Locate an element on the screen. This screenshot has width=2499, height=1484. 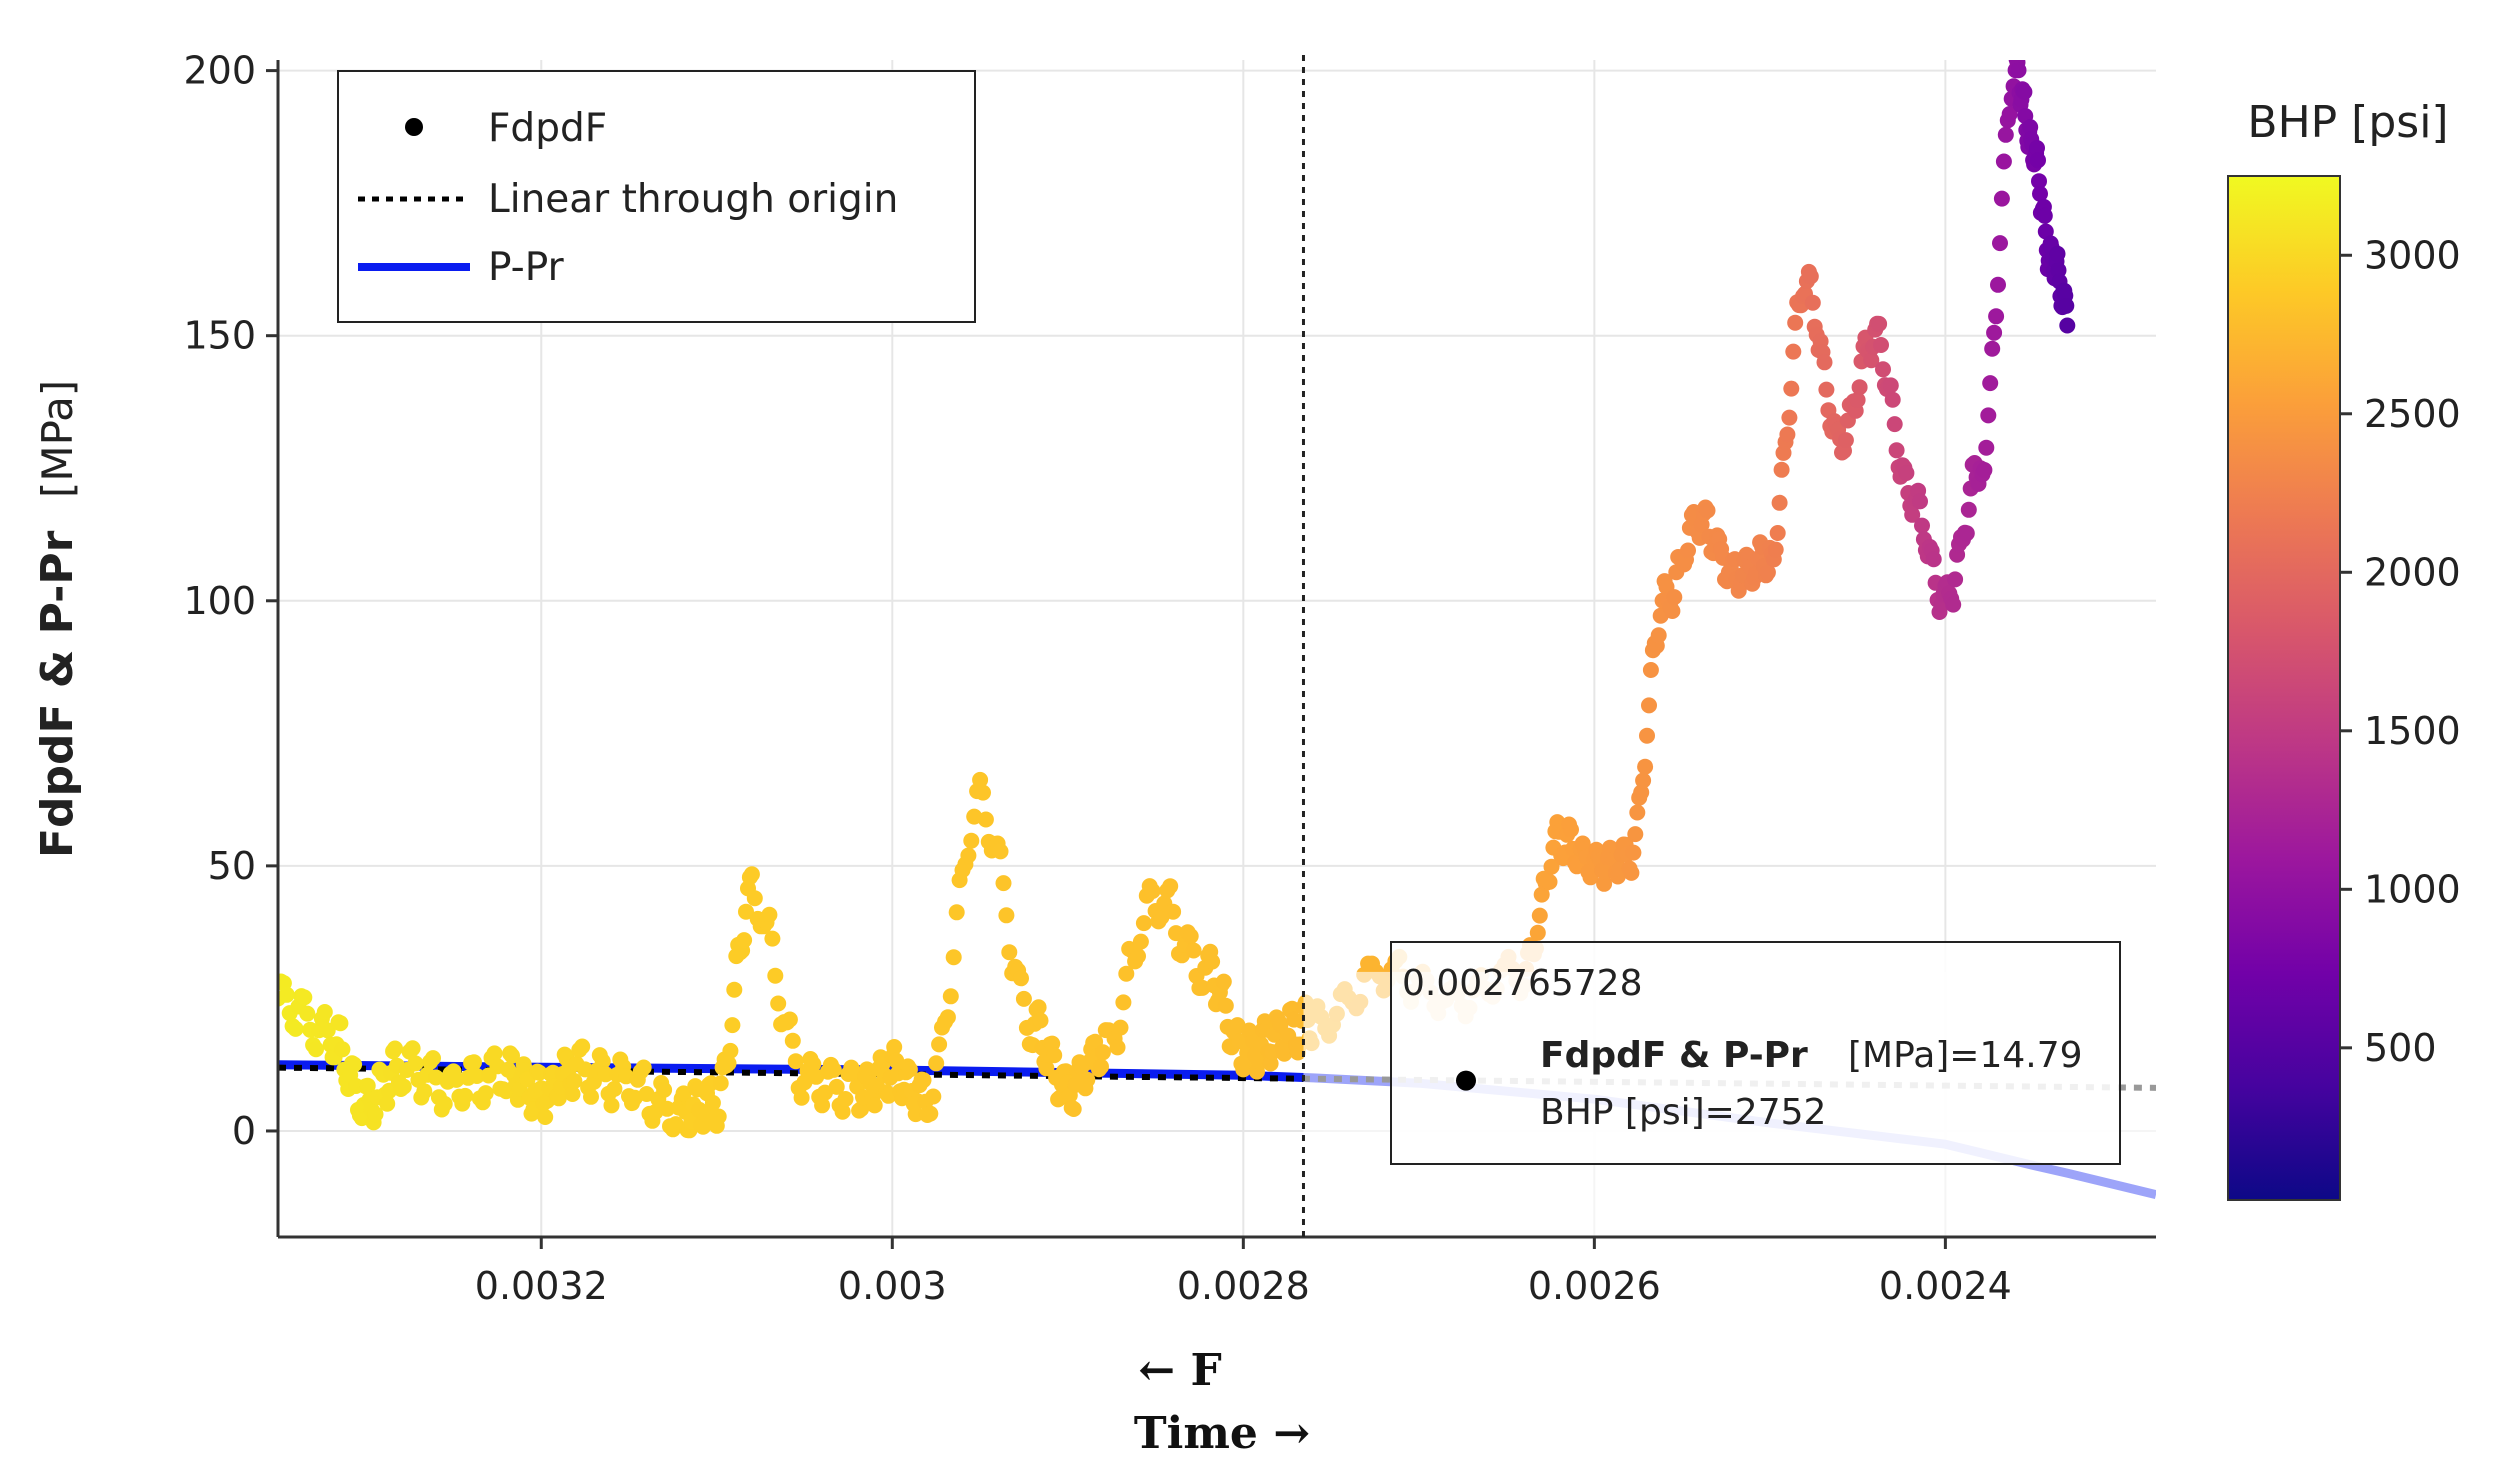
y-tick-label: 0 is located at coordinates (244, 1131).